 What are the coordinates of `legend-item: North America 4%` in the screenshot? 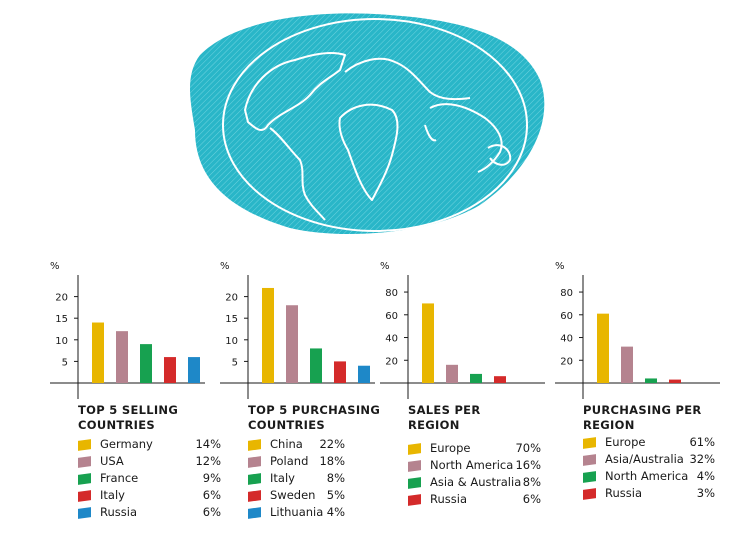 It's located at (649, 477).